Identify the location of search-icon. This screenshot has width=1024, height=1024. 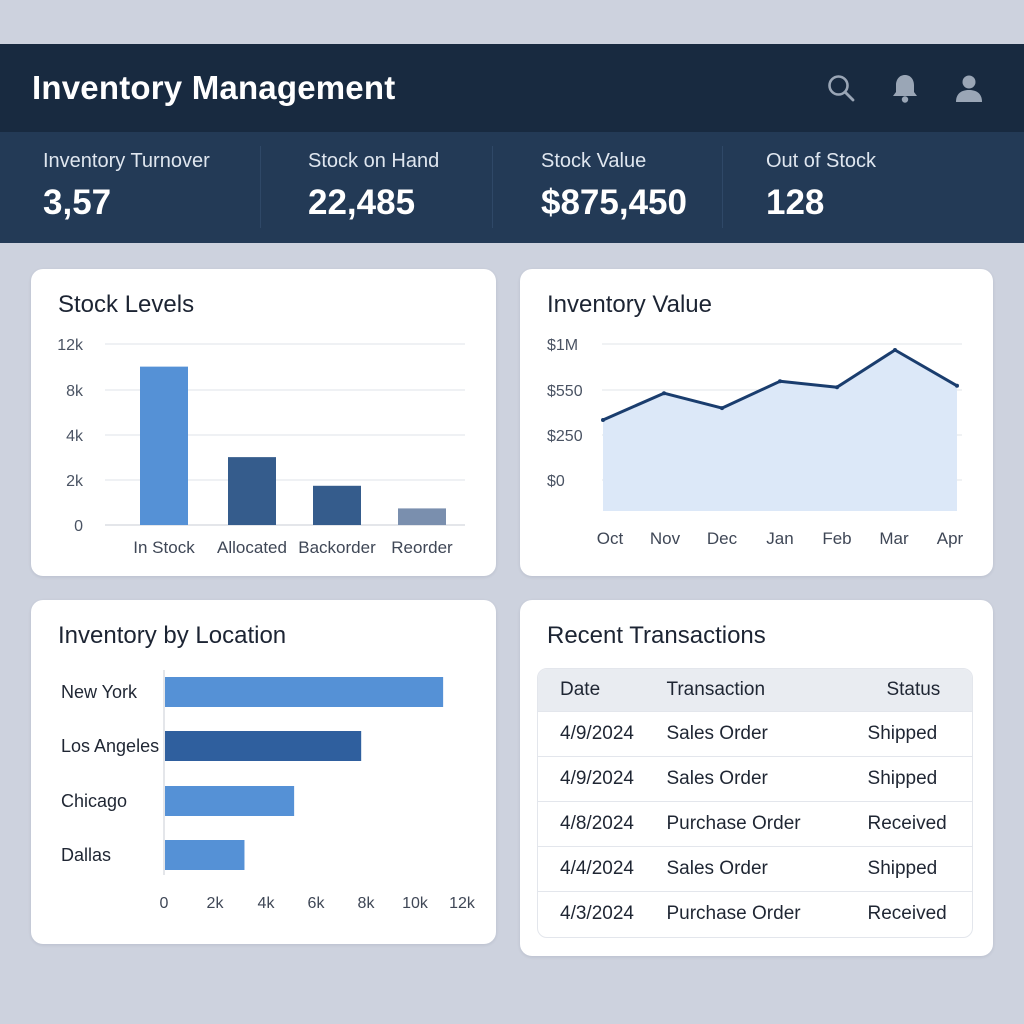
(841, 88).